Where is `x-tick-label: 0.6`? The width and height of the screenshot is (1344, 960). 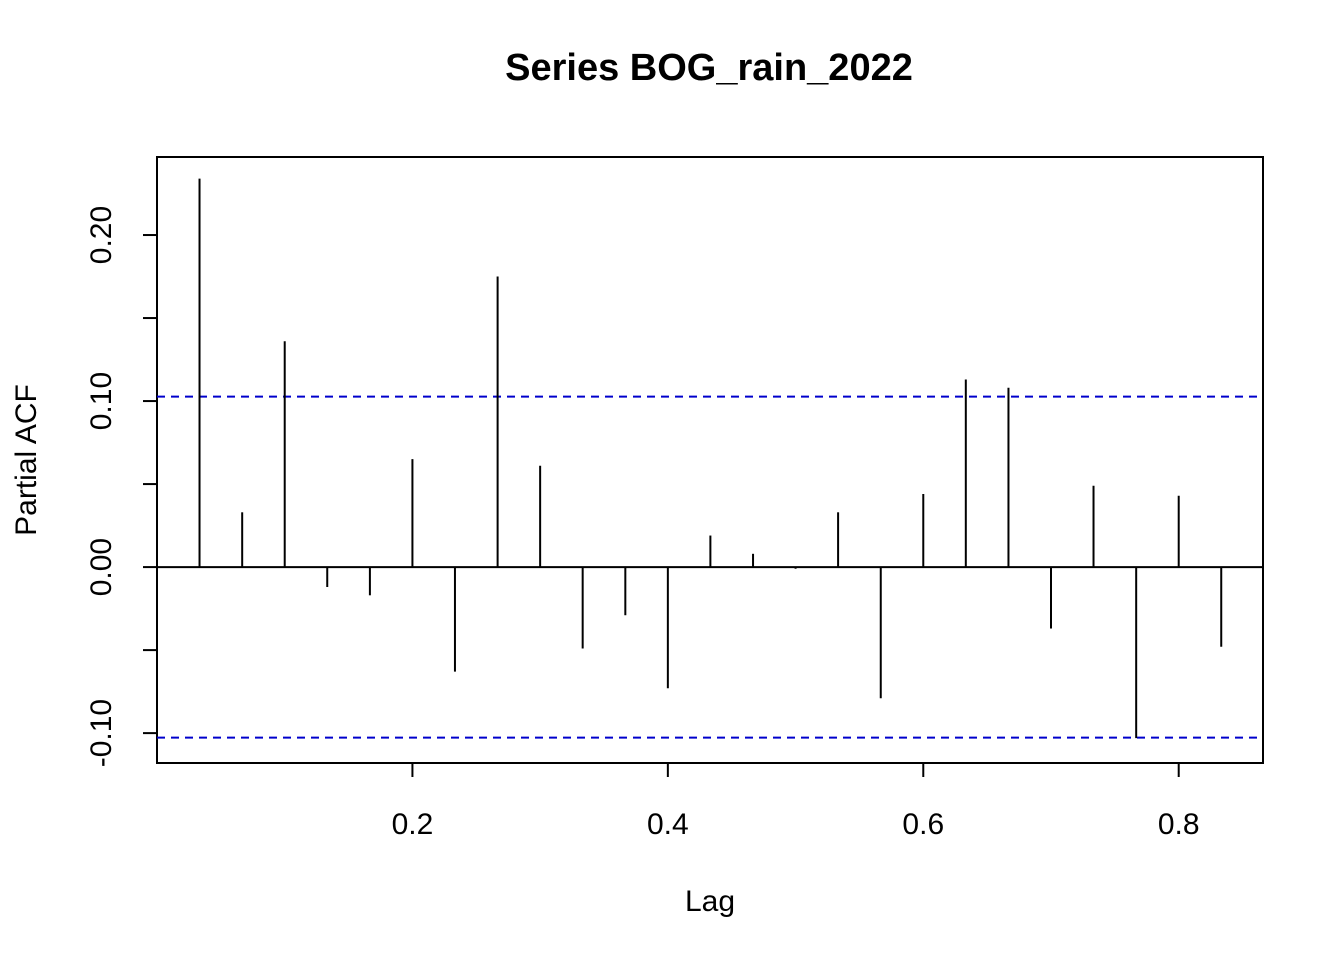 x-tick-label: 0.6 is located at coordinates (923, 824).